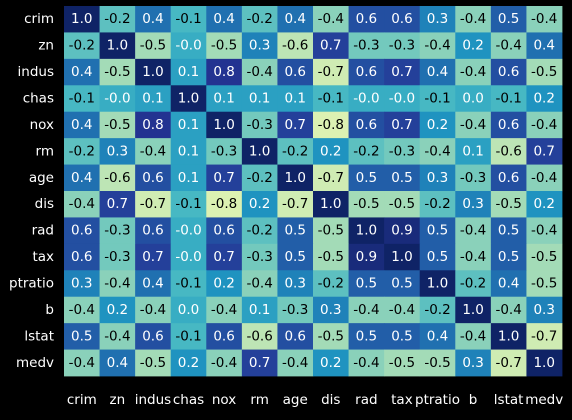 This screenshot has width=572, height=420. What do you see at coordinates (117, 19) in the screenshot?
I see `cell-annotation-crim-zn: -0.2` at bounding box center [117, 19].